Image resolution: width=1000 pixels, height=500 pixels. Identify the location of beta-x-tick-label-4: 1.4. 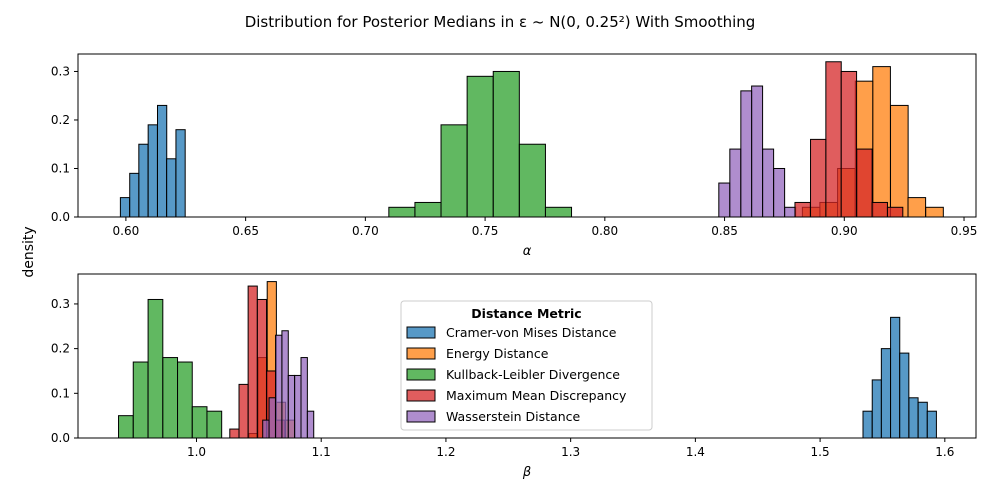
(695, 452).